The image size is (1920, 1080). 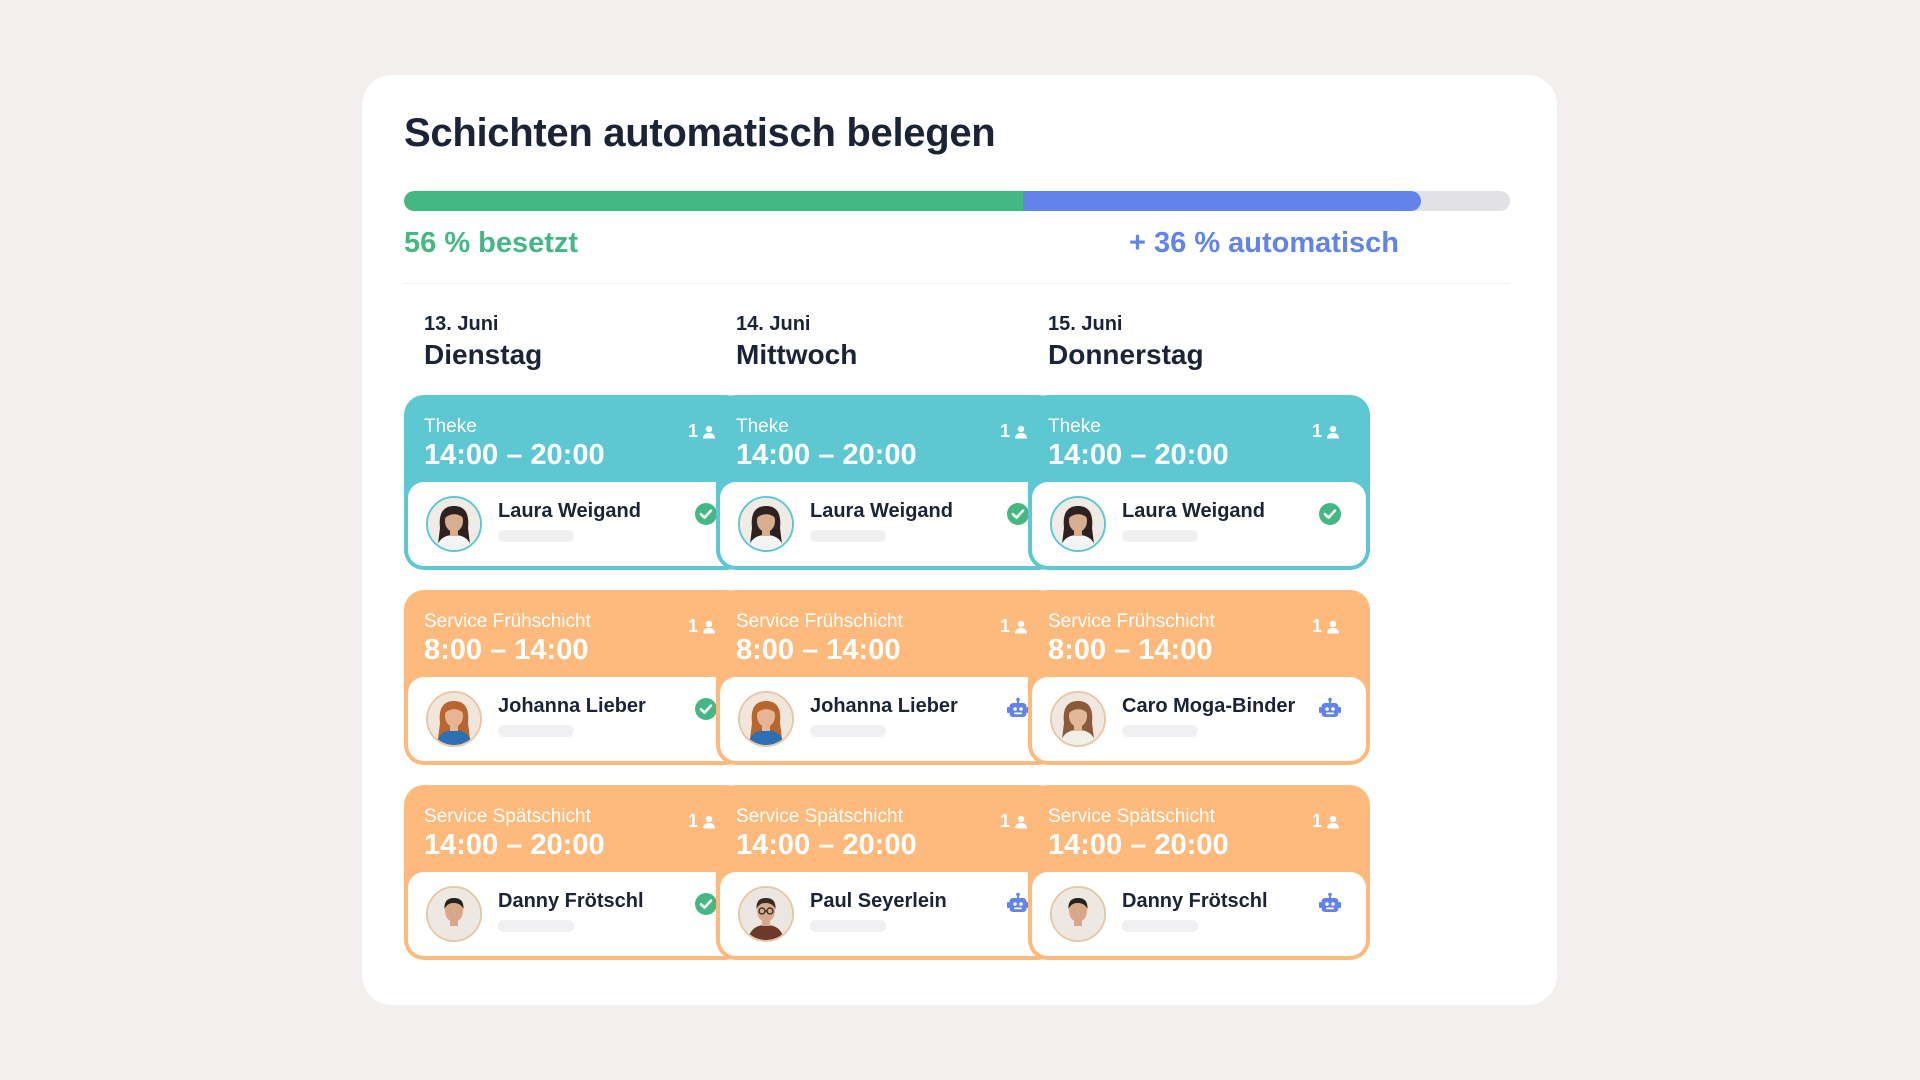 What do you see at coordinates (878, 901) in the screenshot?
I see `person-name: Paul Seyerlein` at bounding box center [878, 901].